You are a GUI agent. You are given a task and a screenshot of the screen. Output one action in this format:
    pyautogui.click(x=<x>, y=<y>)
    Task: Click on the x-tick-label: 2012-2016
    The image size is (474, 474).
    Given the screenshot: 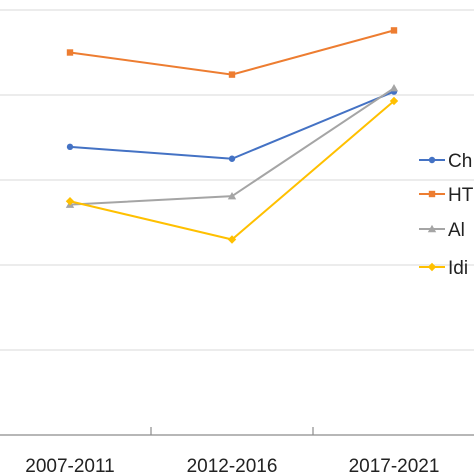 What is the action you would take?
    pyautogui.click(x=232, y=465)
    